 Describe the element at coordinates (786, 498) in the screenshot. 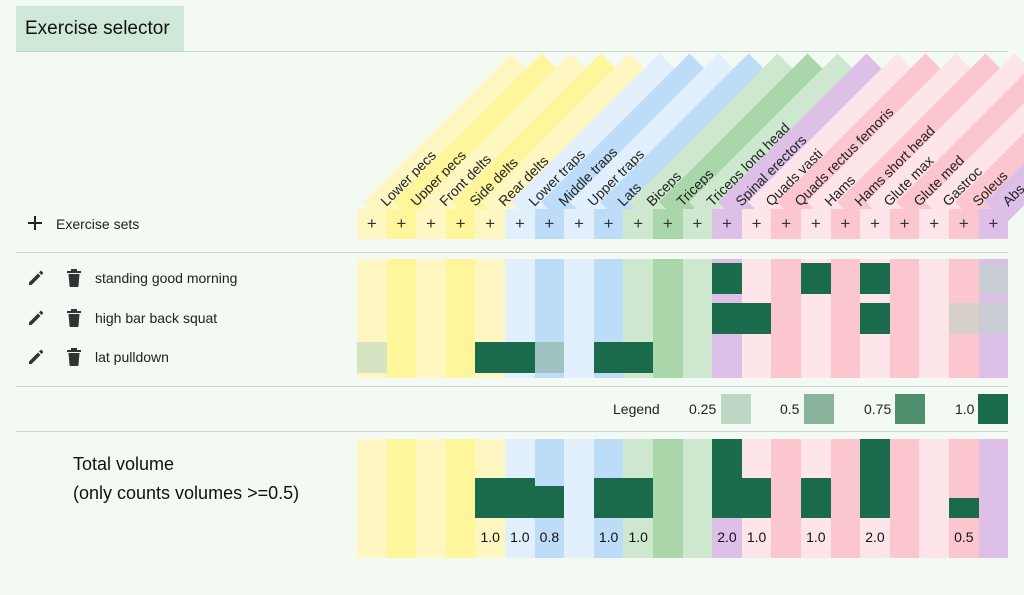

I see `total-column-bg-quads-rectus-femoris` at that location.